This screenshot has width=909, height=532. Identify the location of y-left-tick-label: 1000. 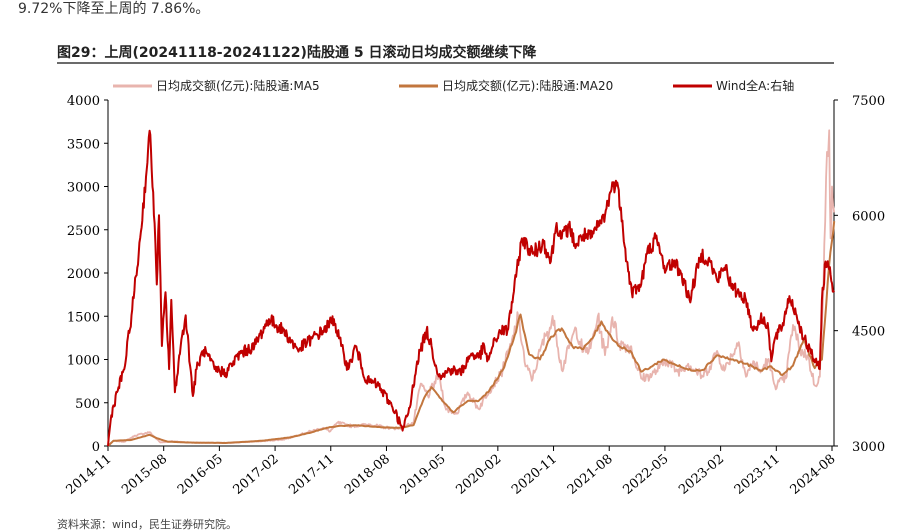
(83, 361).